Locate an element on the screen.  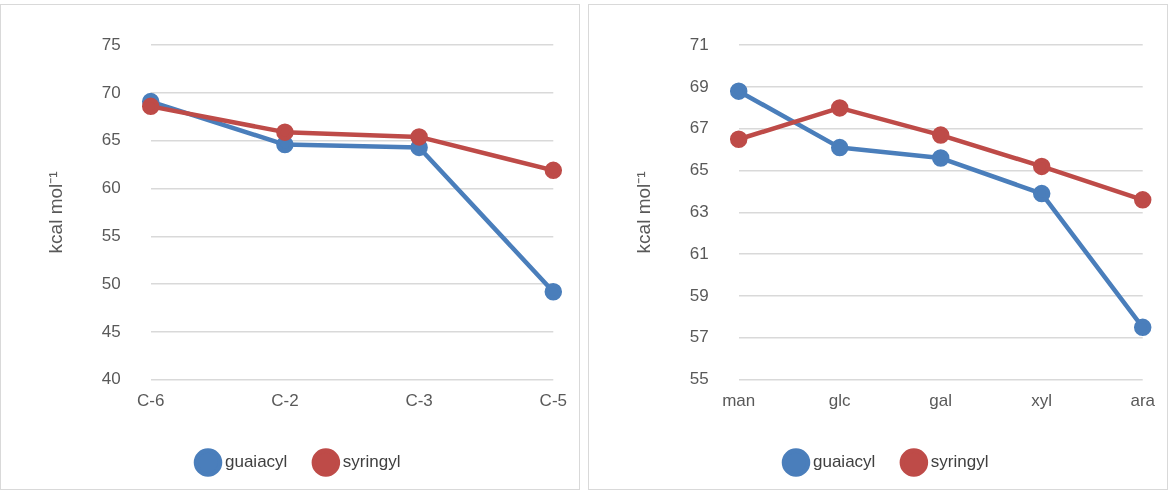
x-tick-label: ara is located at coordinates (1143, 401).